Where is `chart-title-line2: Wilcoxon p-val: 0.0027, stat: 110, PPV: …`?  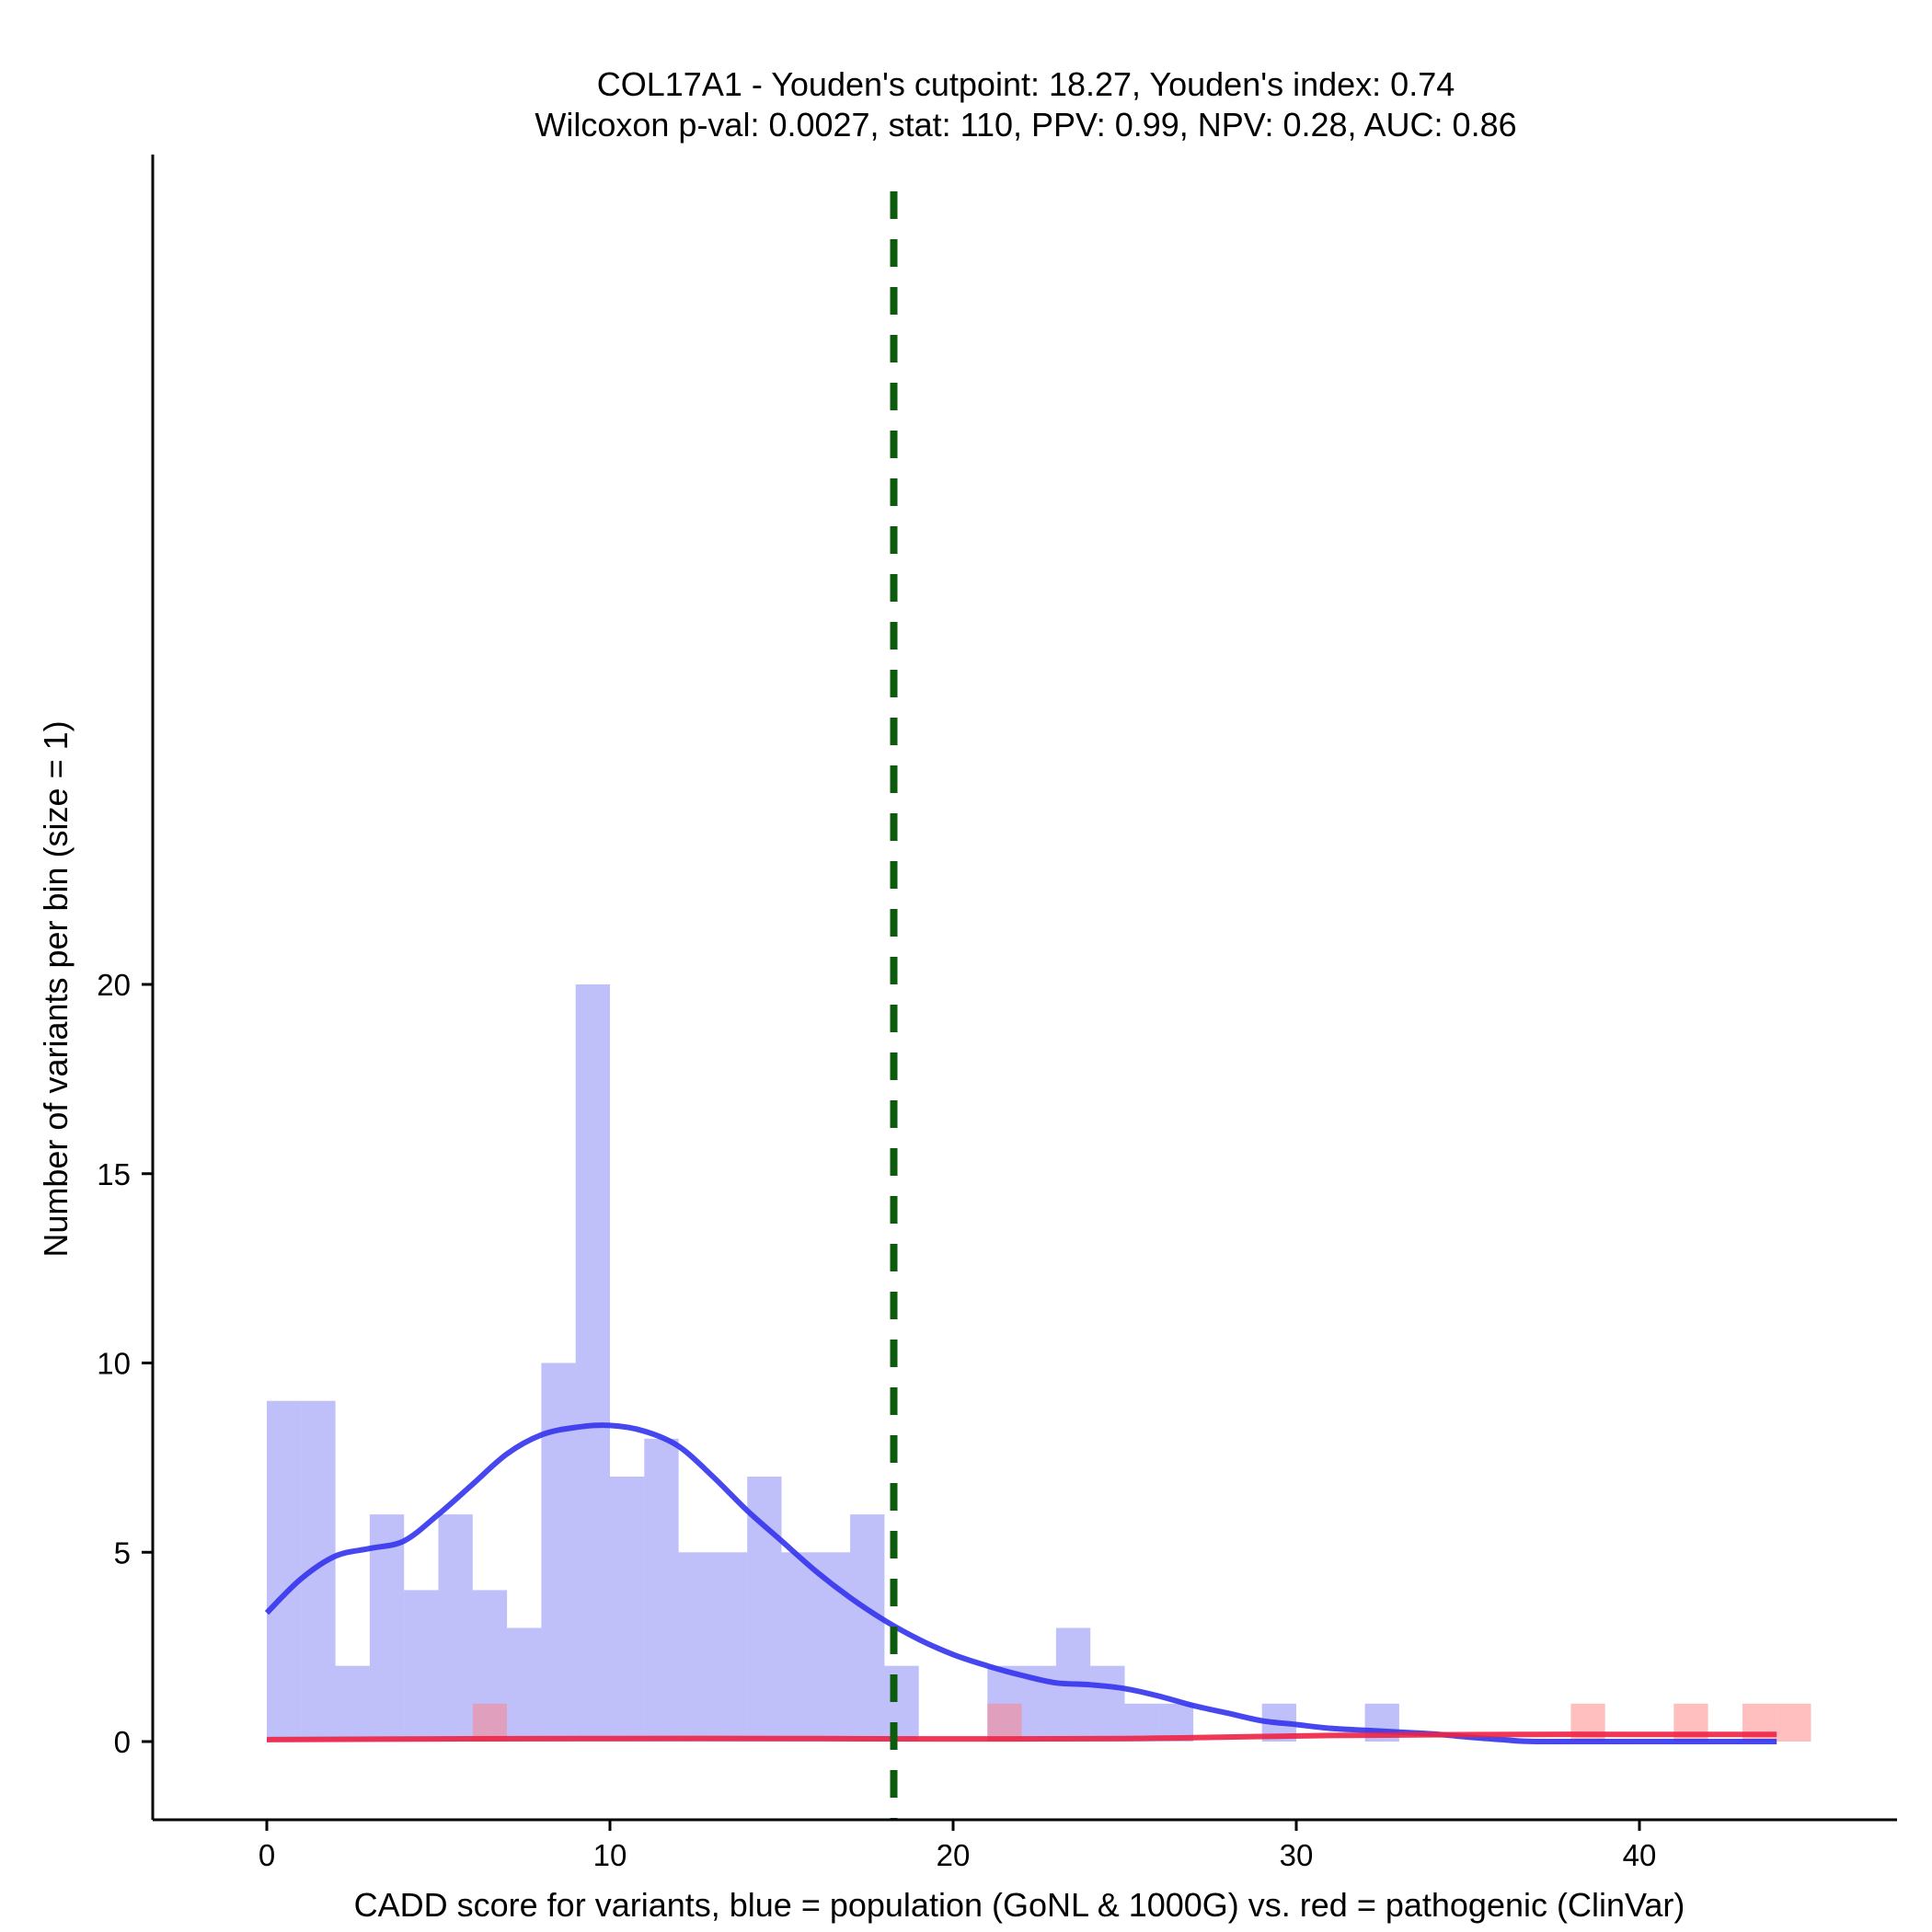 chart-title-line2: Wilcoxon p-val: 0.0027, stat: 110, PPV: … is located at coordinates (1025, 125).